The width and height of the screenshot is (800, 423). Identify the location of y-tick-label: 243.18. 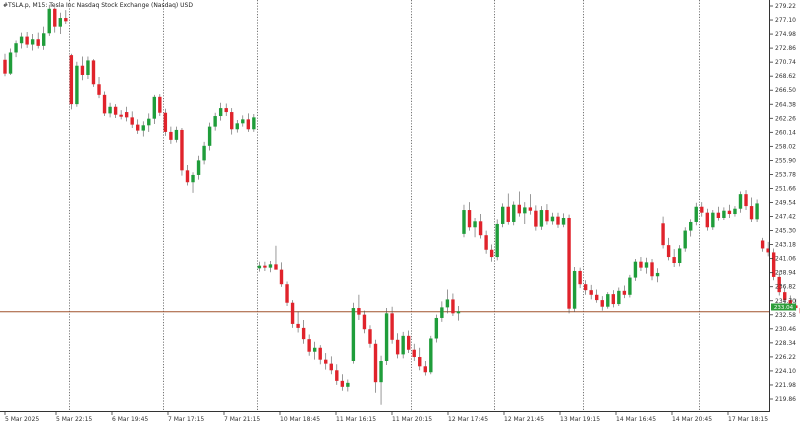
(785, 245).